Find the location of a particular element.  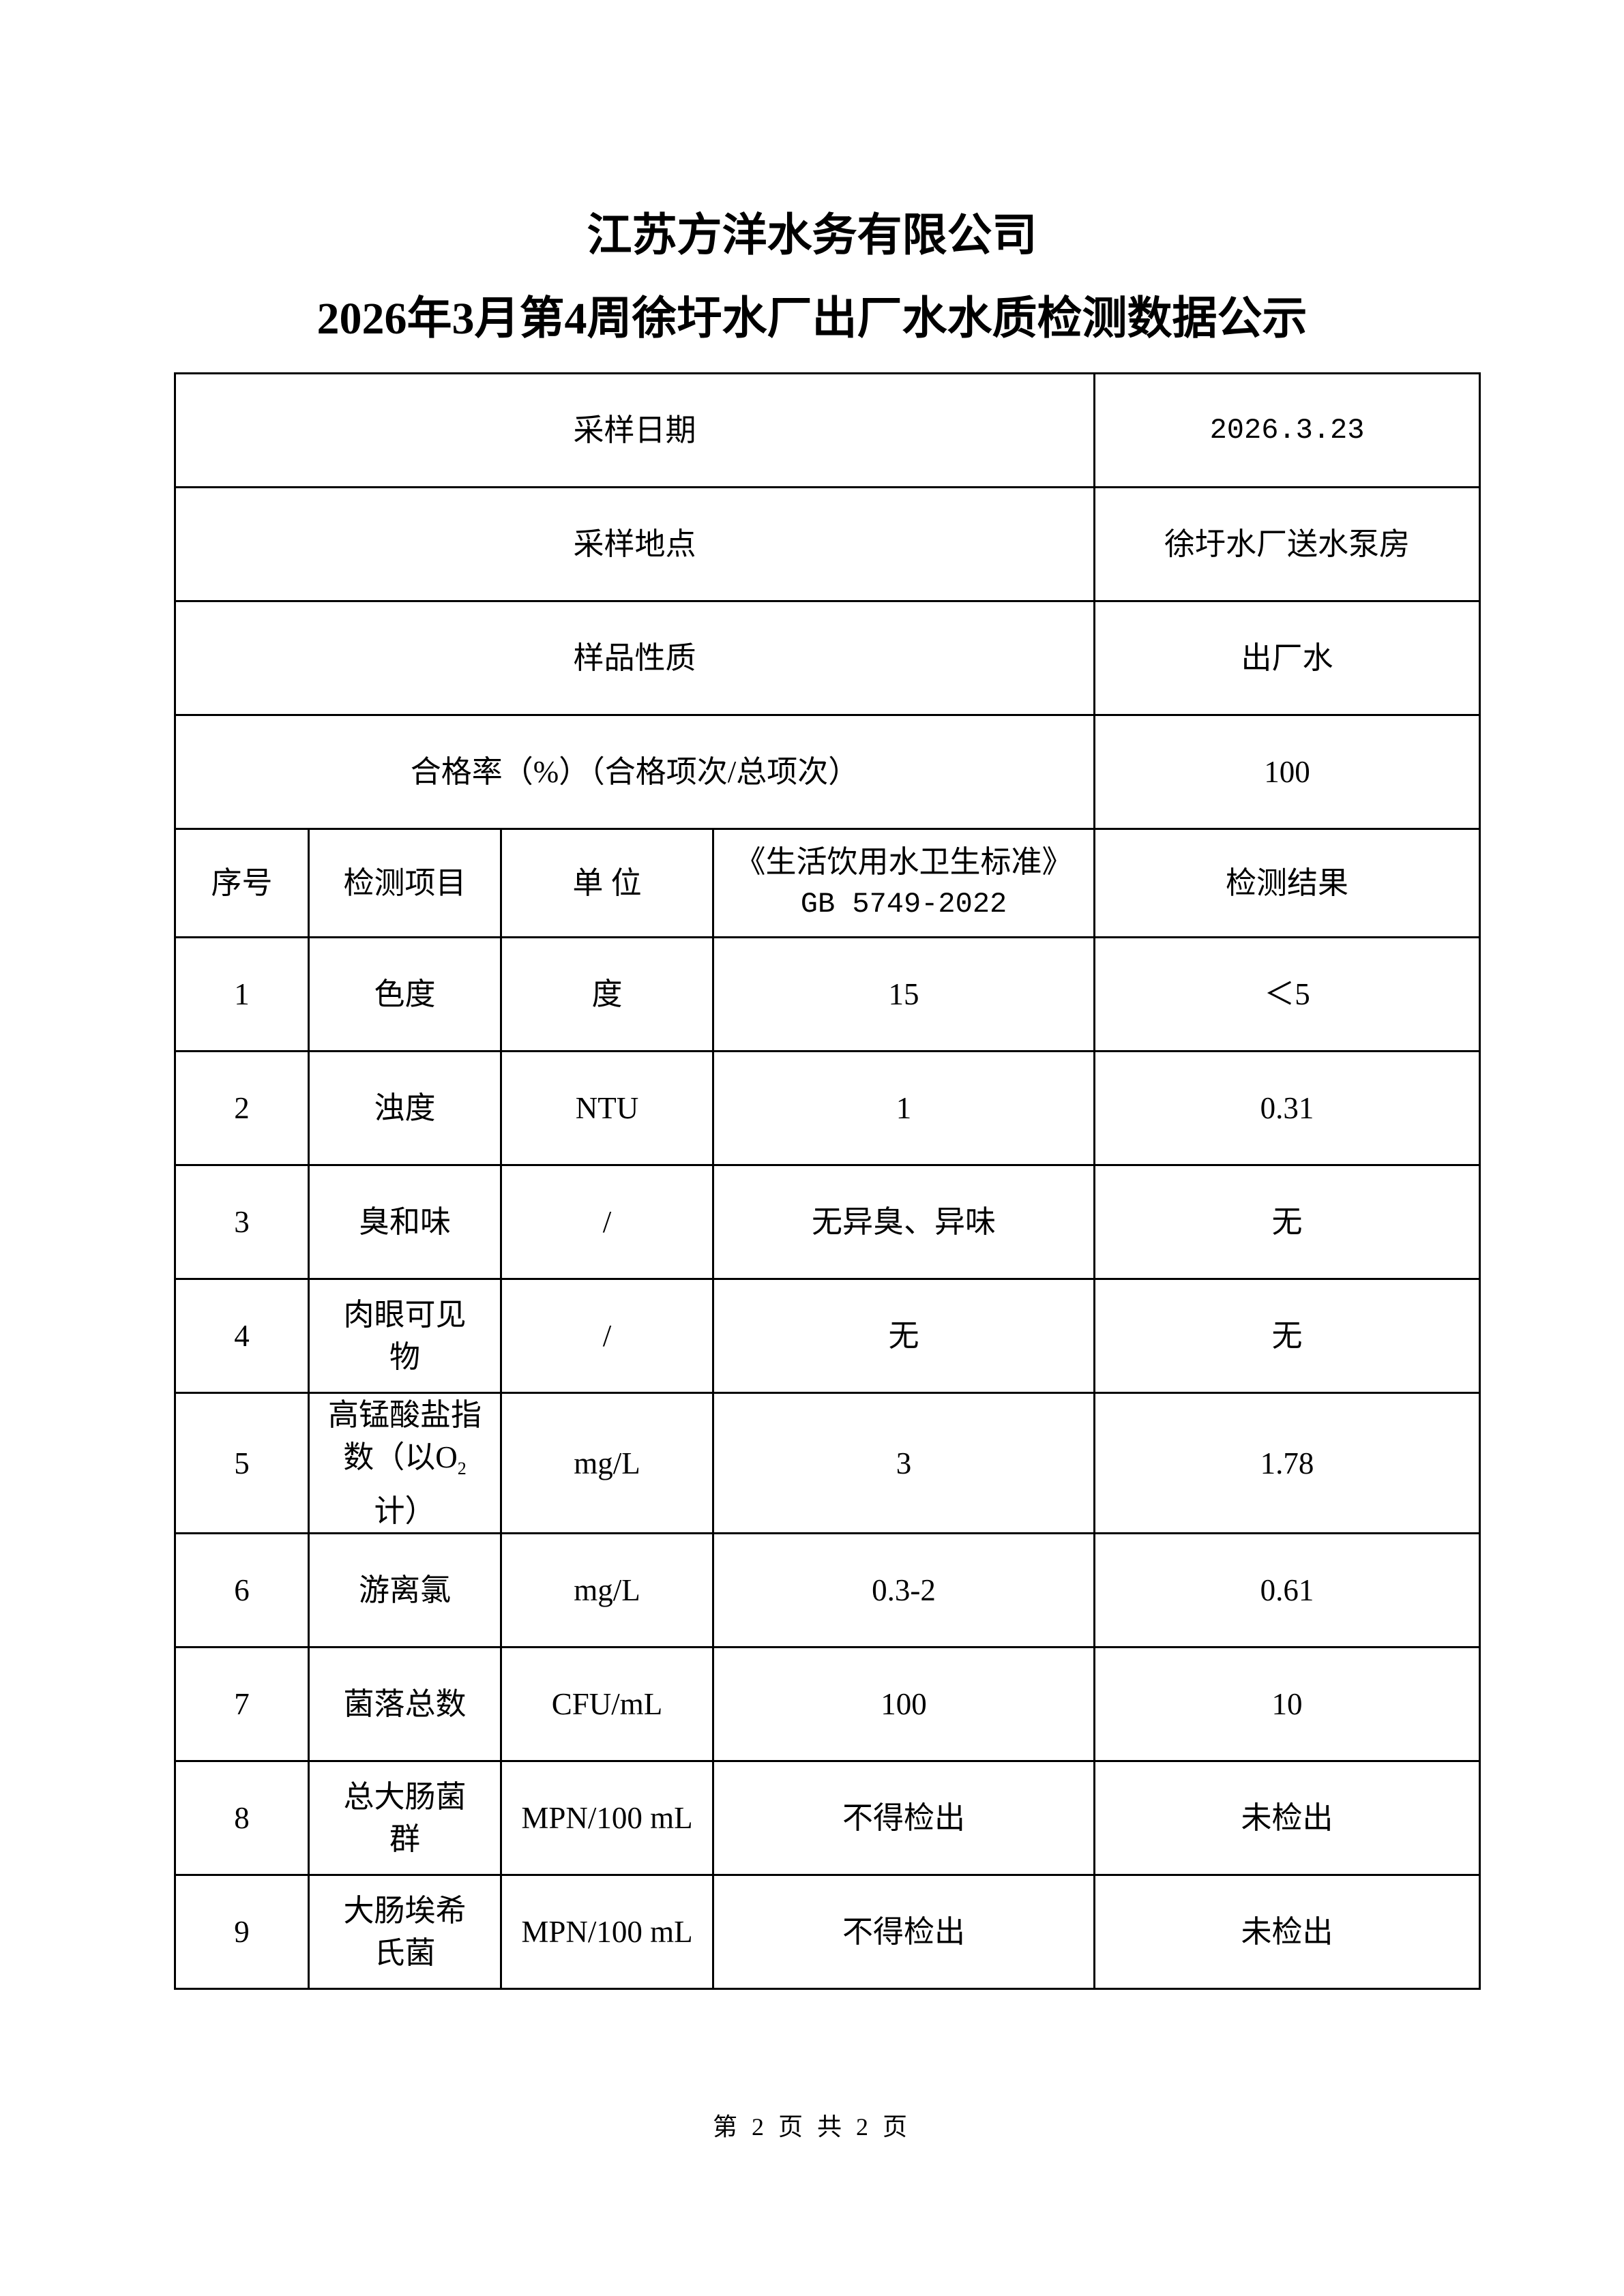

cell-result: ＜5 is located at coordinates (1287, 994).